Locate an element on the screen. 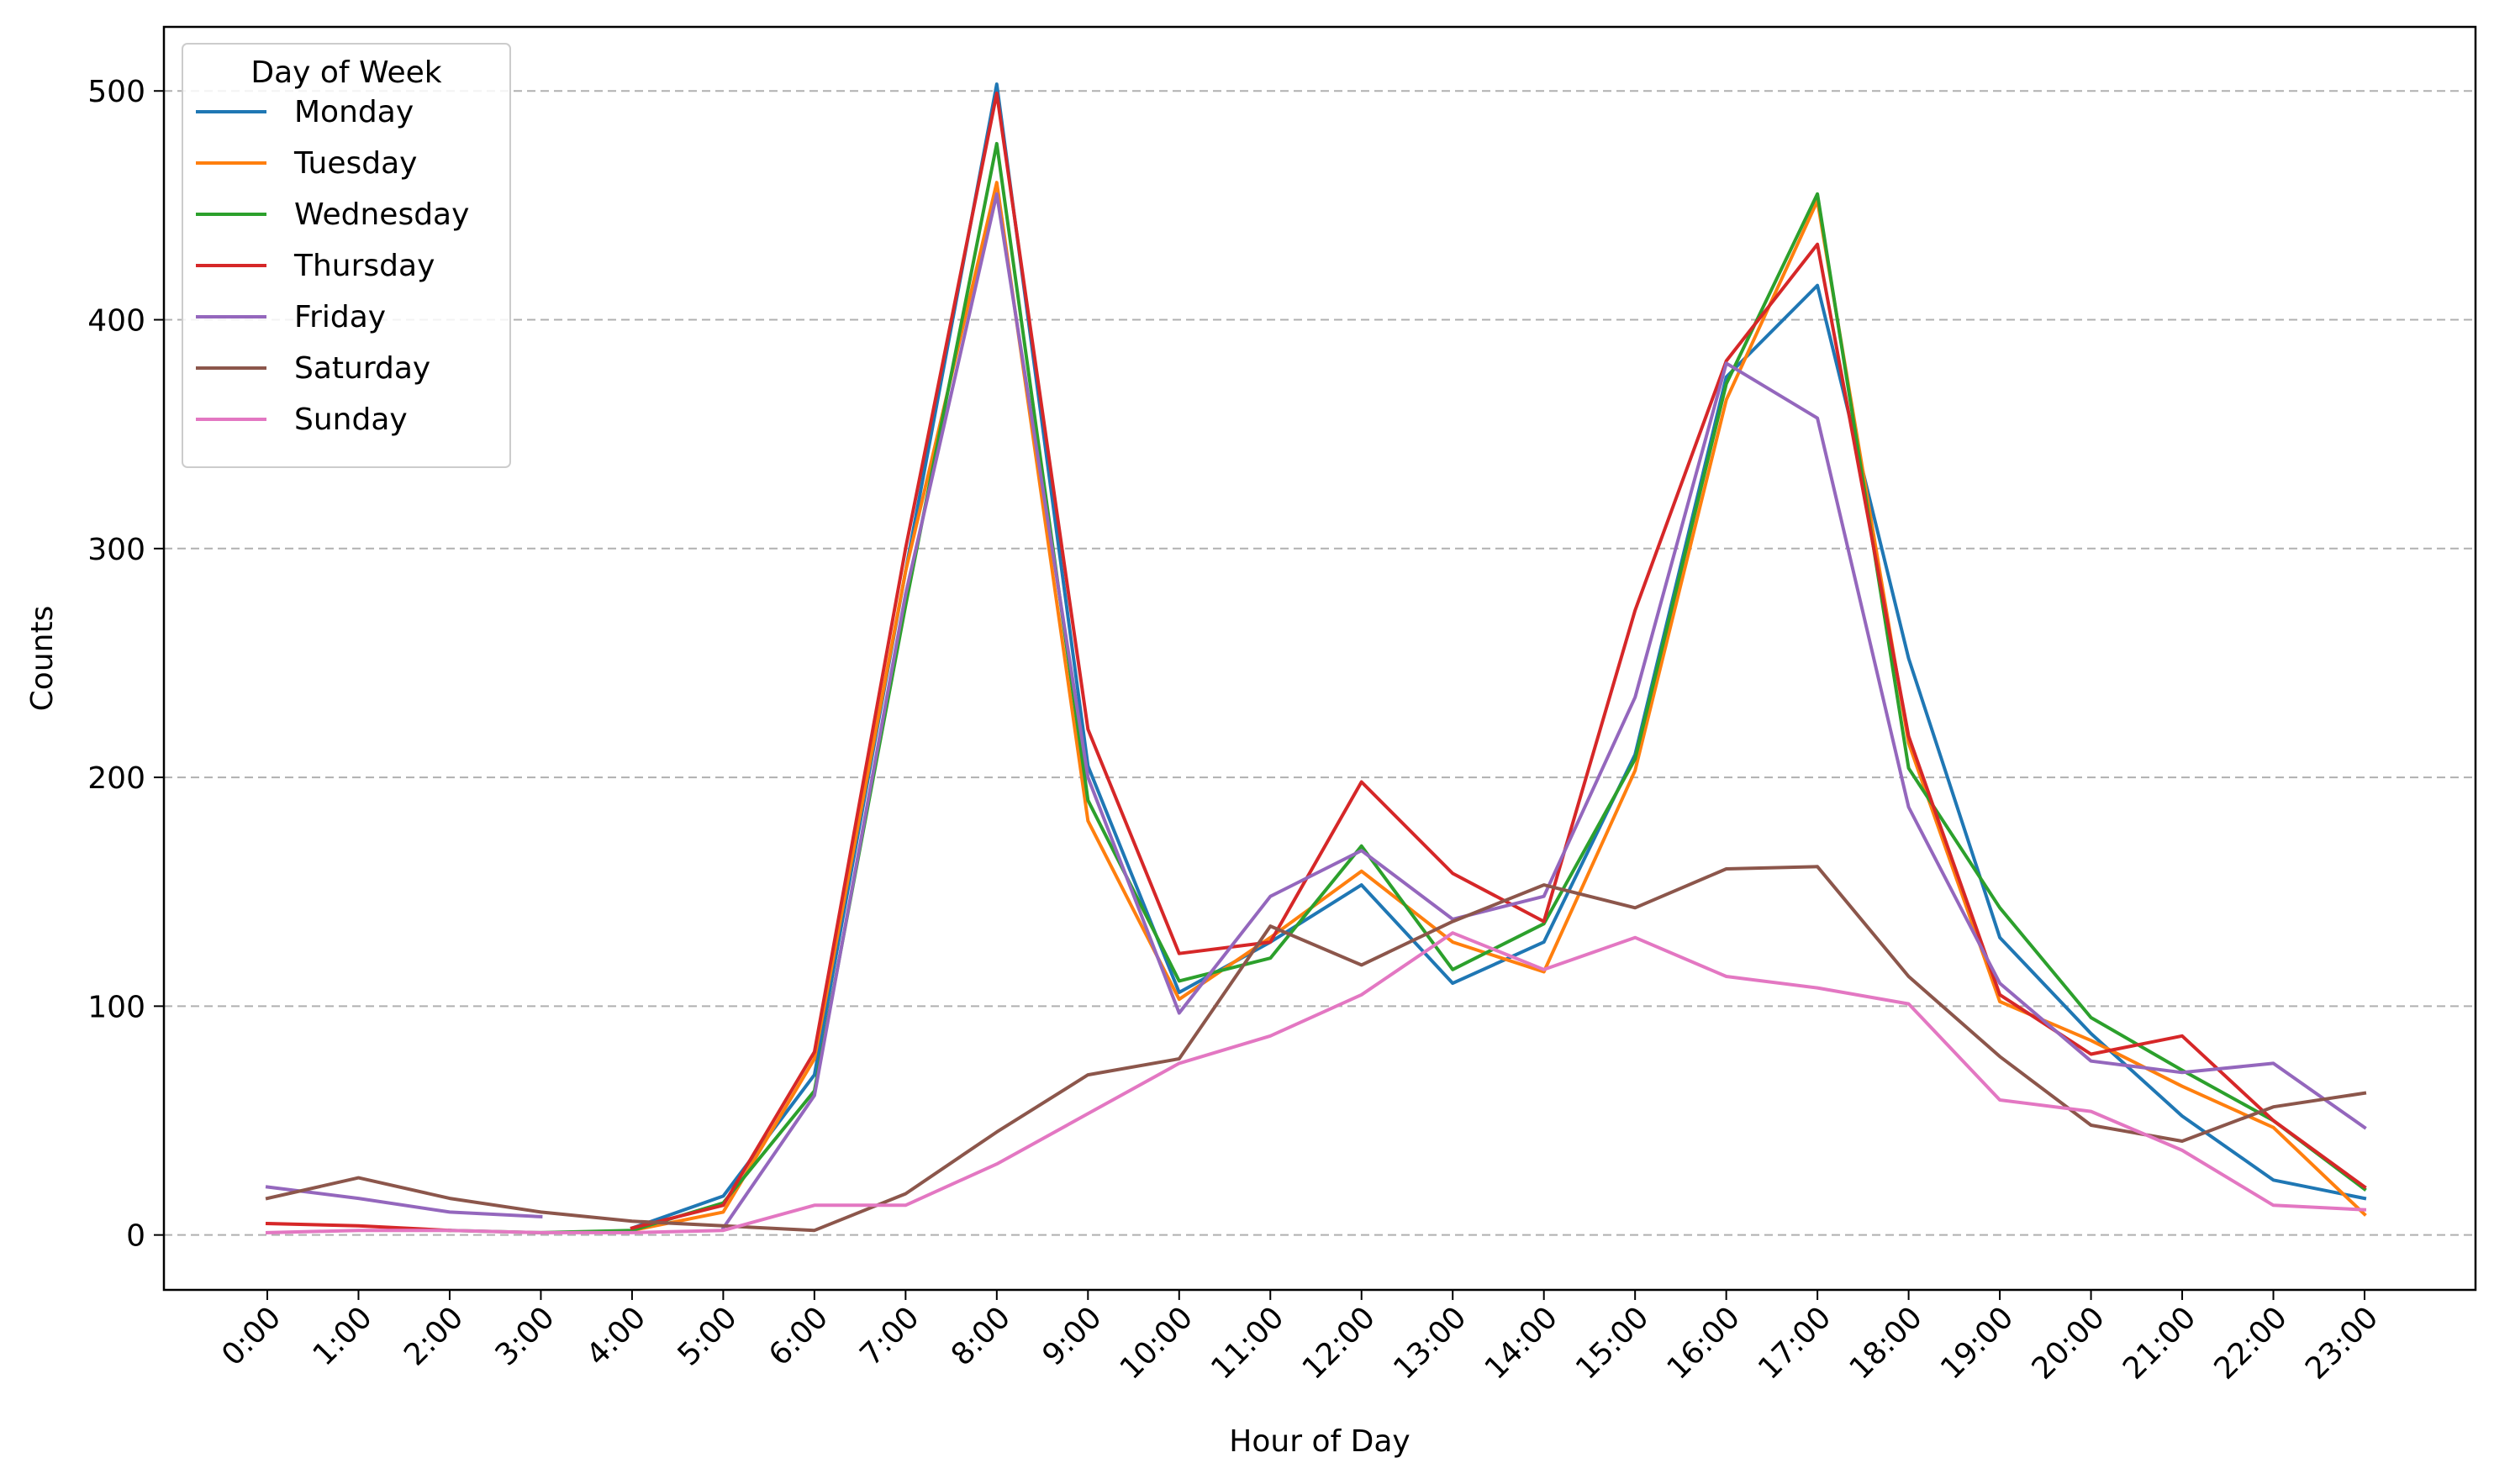 This screenshot has height=1484, width=2494. legend-item-label: Wednesday is located at coordinates (381, 215).